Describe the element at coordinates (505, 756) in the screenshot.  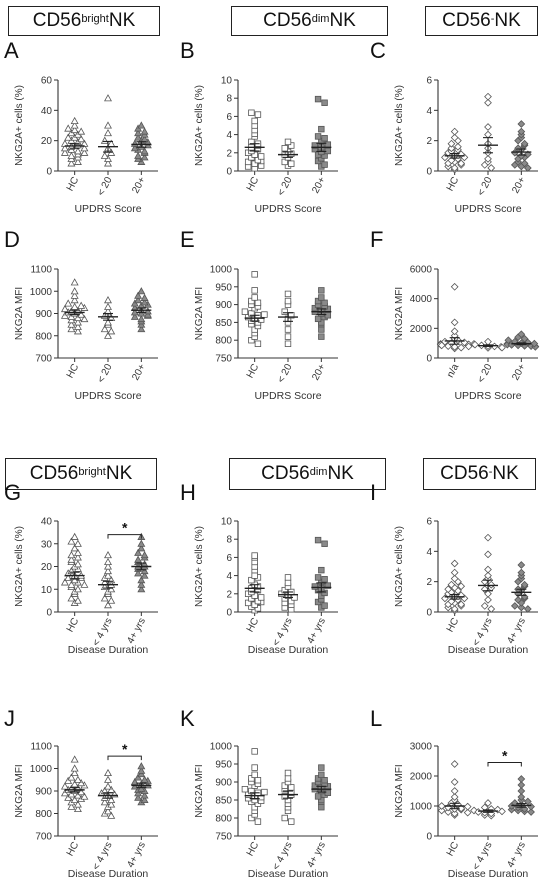
I see `significance-label: *` at that location.